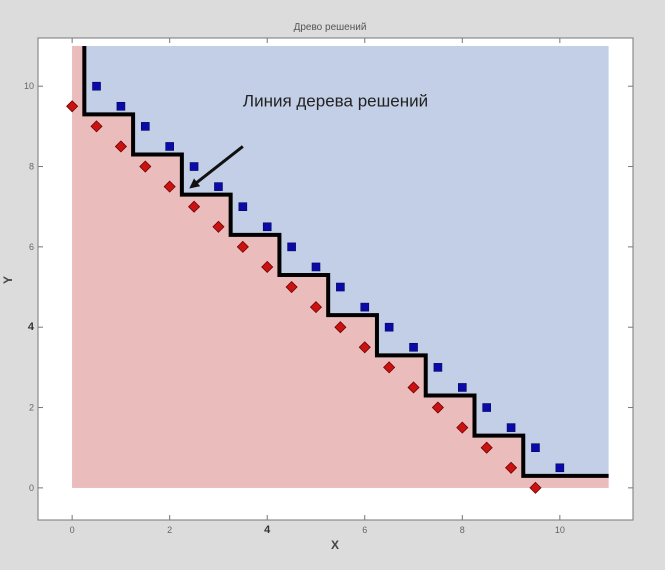 The height and width of the screenshot is (570, 665). What do you see at coordinates (560, 530) in the screenshot?
I see `x-tick-label: 10` at bounding box center [560, 530].